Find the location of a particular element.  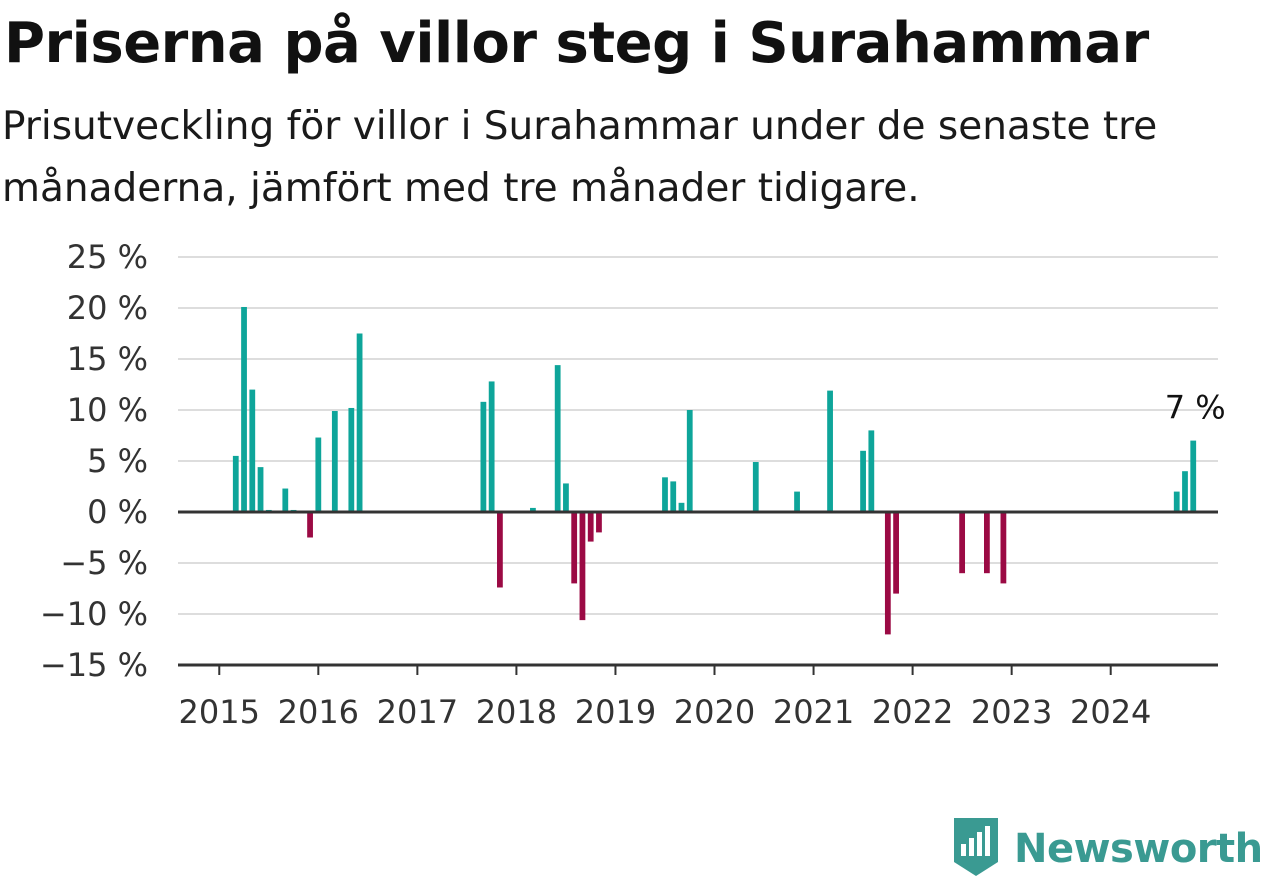

y-tick-label: 10 % is located at coordinates (107, 410).